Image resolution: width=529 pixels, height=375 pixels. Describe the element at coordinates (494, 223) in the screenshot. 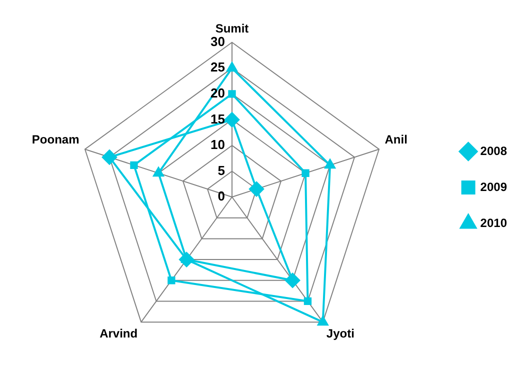

I see `legend-label: 2010` at that location.